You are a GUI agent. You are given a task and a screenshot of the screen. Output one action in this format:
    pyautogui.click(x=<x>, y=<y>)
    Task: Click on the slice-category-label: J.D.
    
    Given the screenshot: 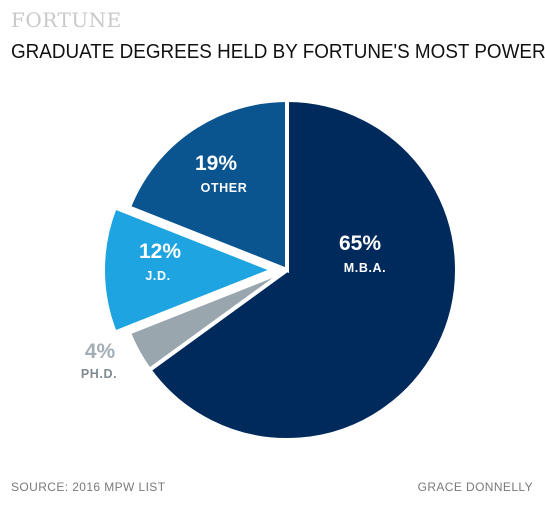 What is the action you would take?
    pyautogui.click(x=157, y=276)
    